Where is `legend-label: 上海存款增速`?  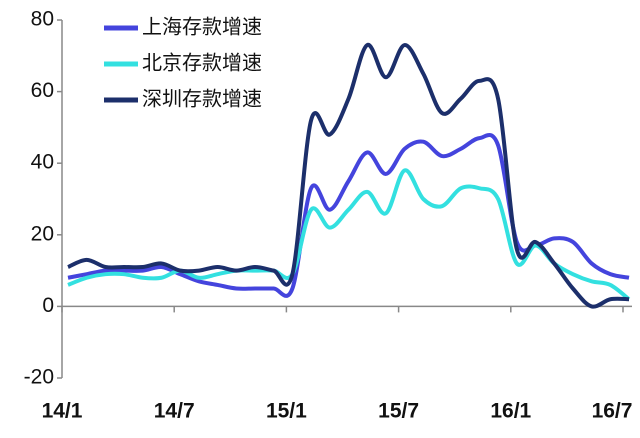
legend-label: 上海存款增速 is located at coordinates (202, 26).